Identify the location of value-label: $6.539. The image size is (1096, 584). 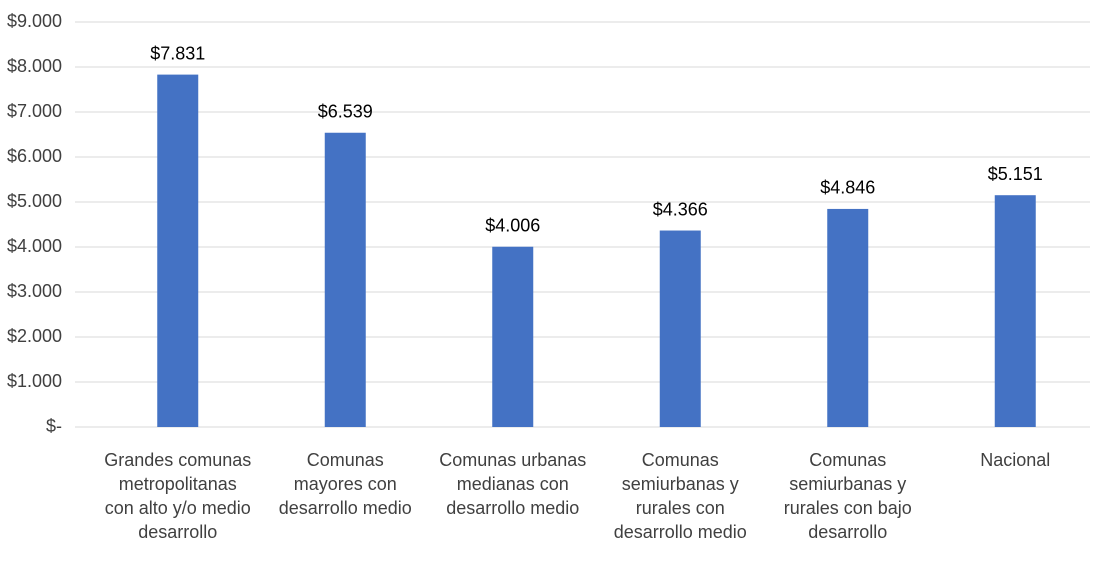
(345, 111).